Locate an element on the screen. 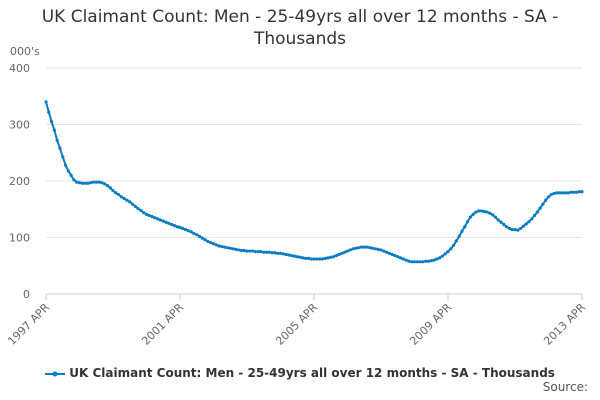 The image size is (600, 400). x-tick-label: 2009 APR is located at coordinates (430, 324).